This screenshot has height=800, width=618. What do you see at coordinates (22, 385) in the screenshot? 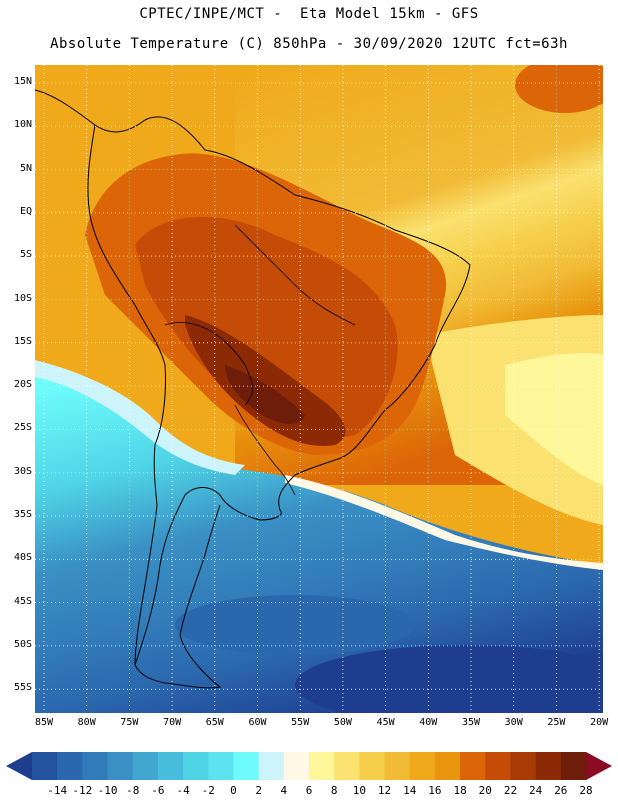
I see `lat-label: 20S` at bounding box center [22, 385].